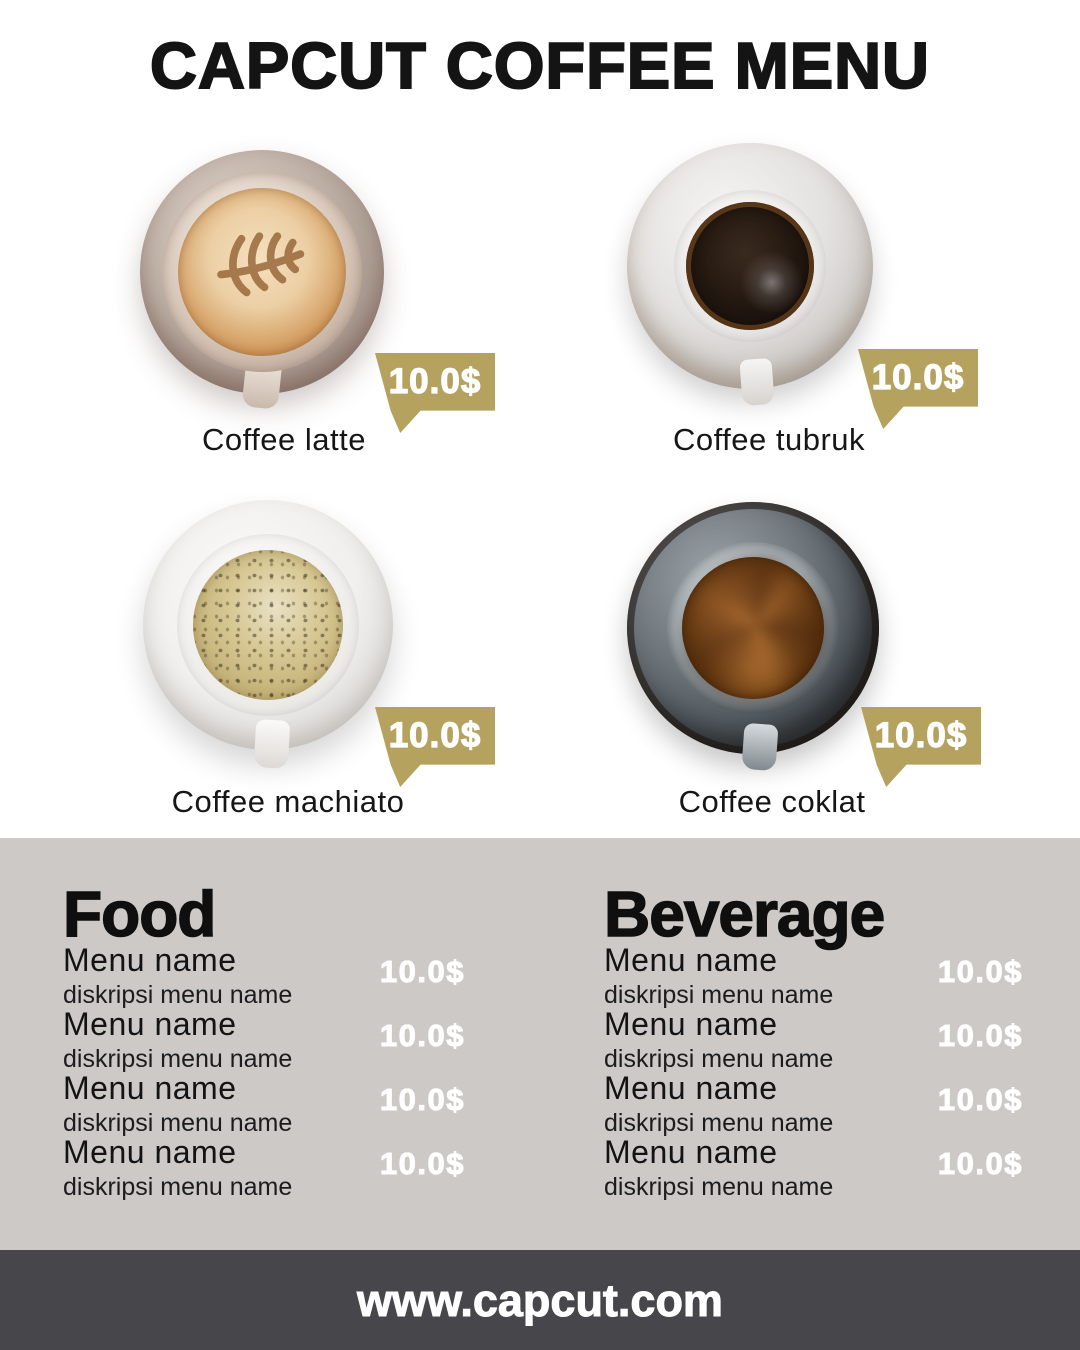 Image resolution: width=1080 pixels, height=1350 pixels. I want to click on coffee-reflection, so click(750, 266).